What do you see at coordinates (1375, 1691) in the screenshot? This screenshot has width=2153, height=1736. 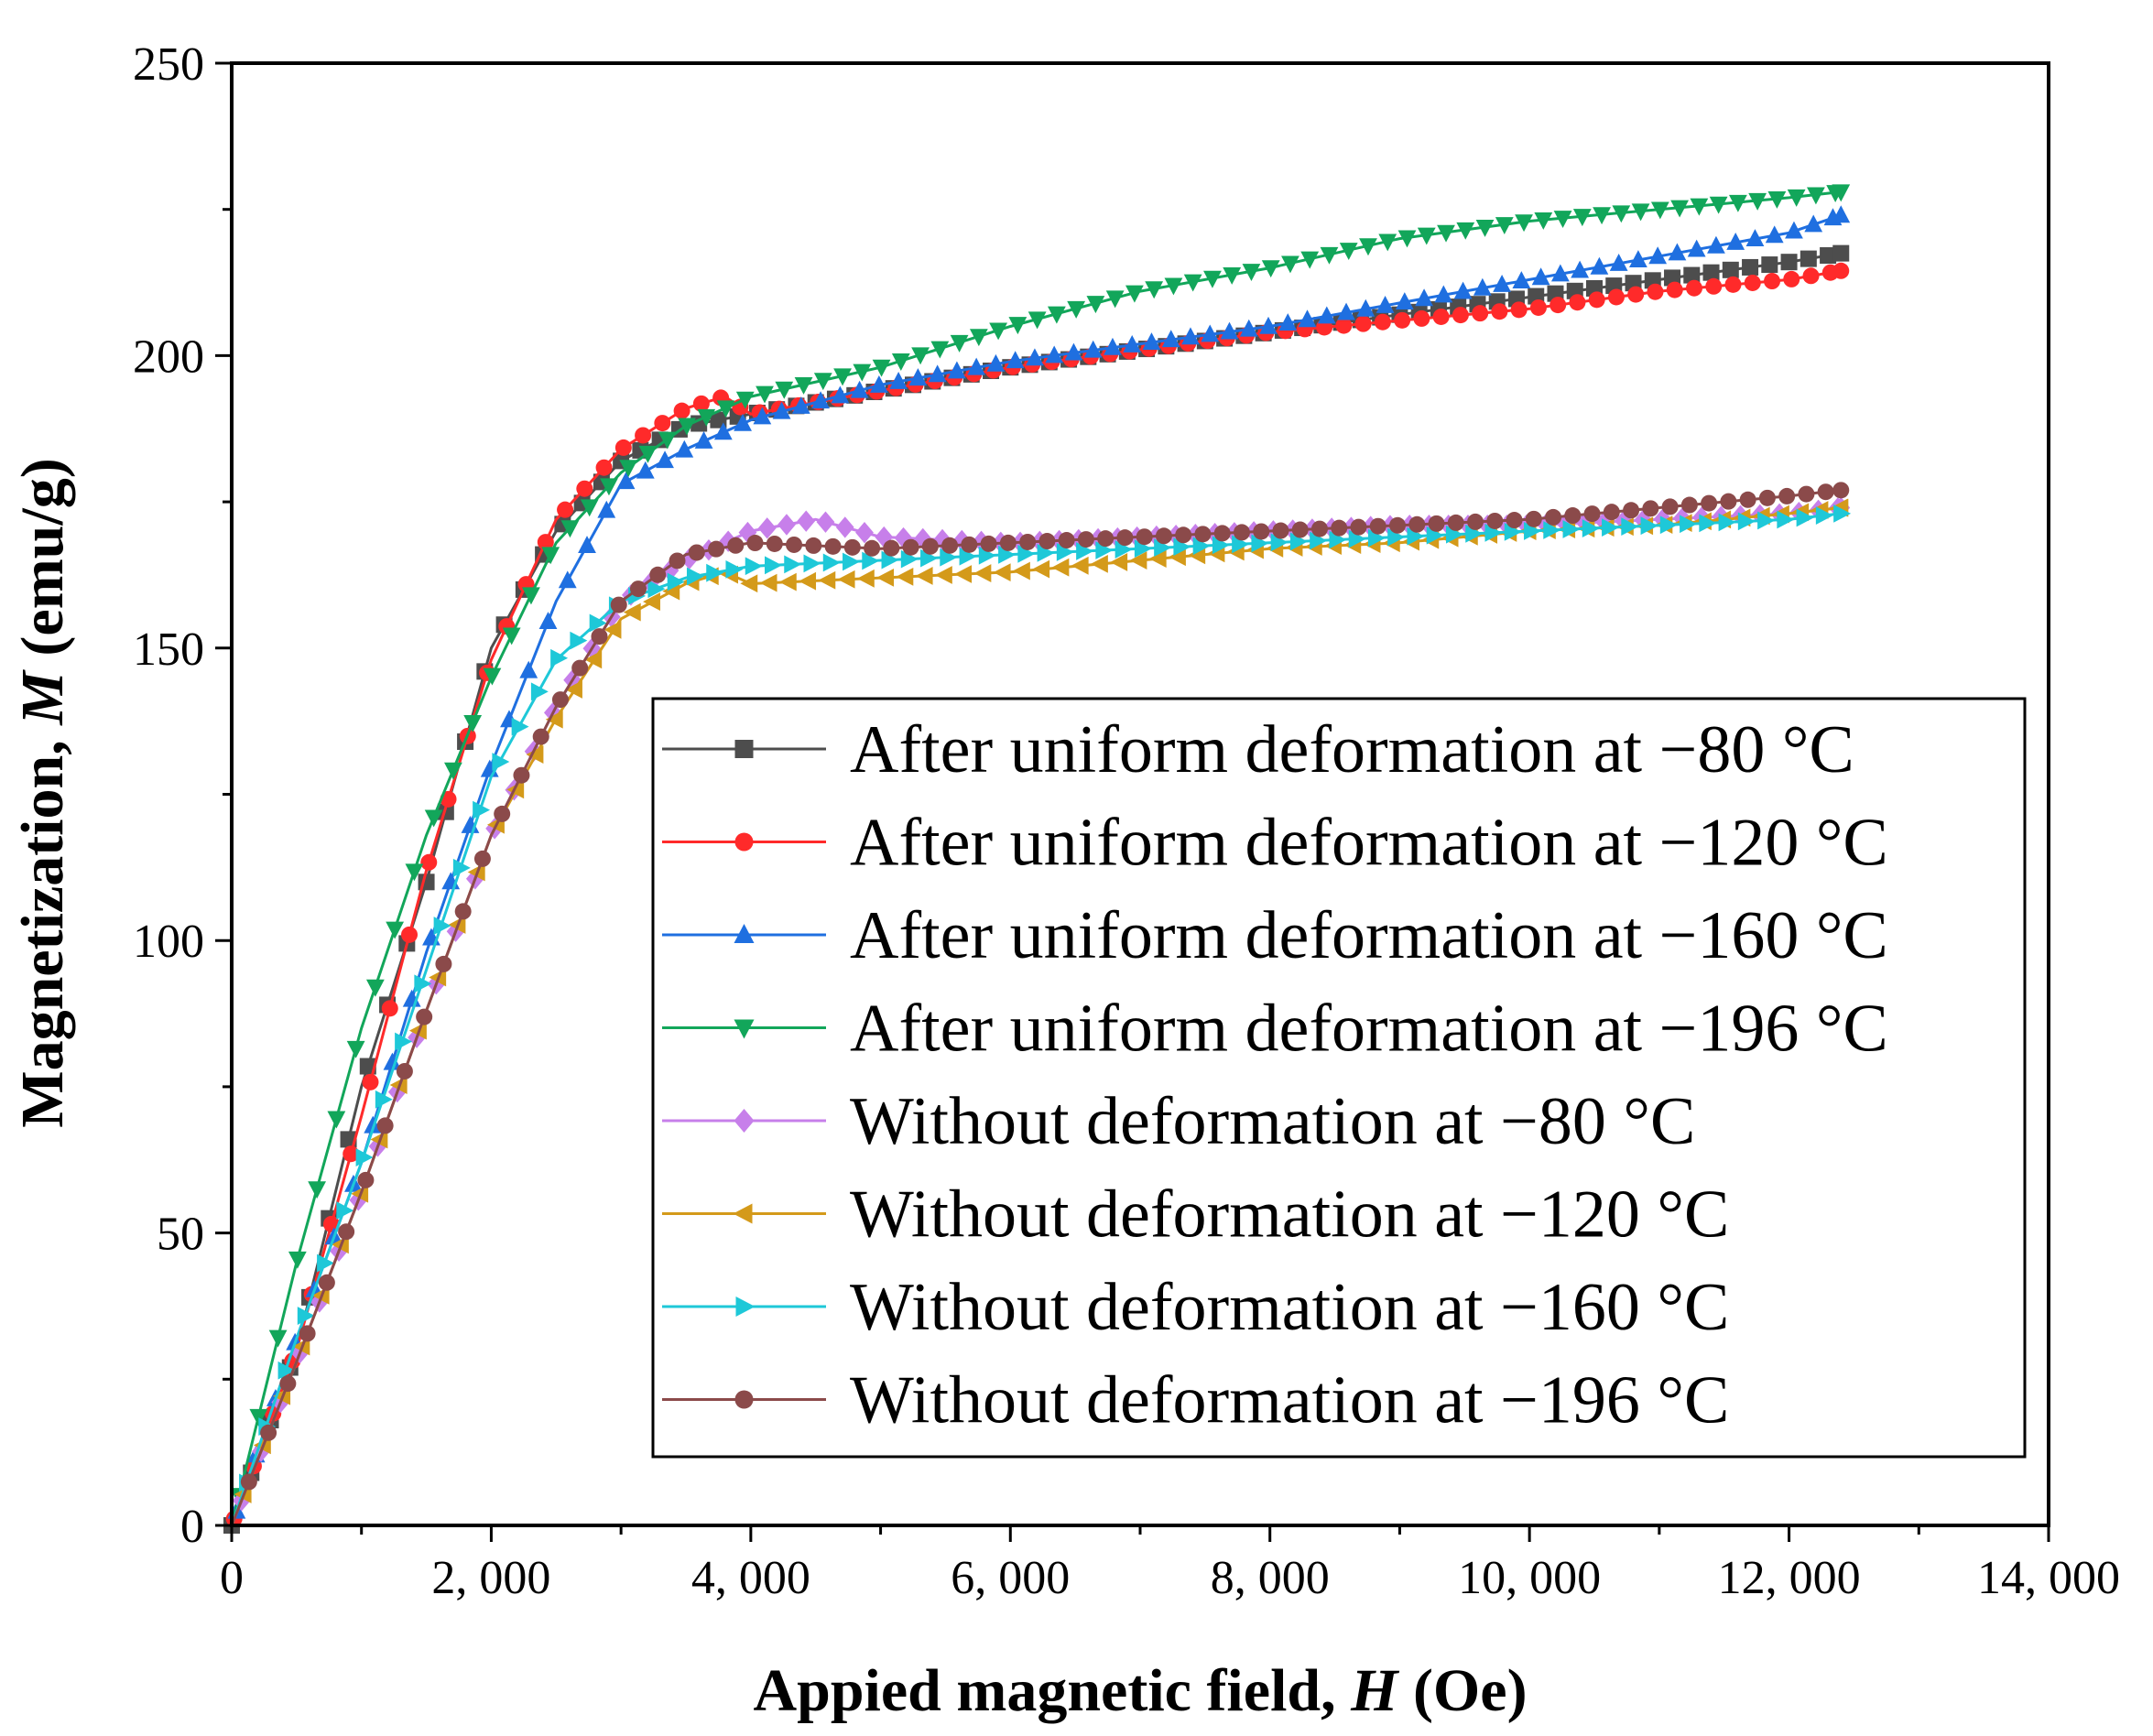 I see `x-axis-title-symbol: H` at bounding box center [1375, 1691].